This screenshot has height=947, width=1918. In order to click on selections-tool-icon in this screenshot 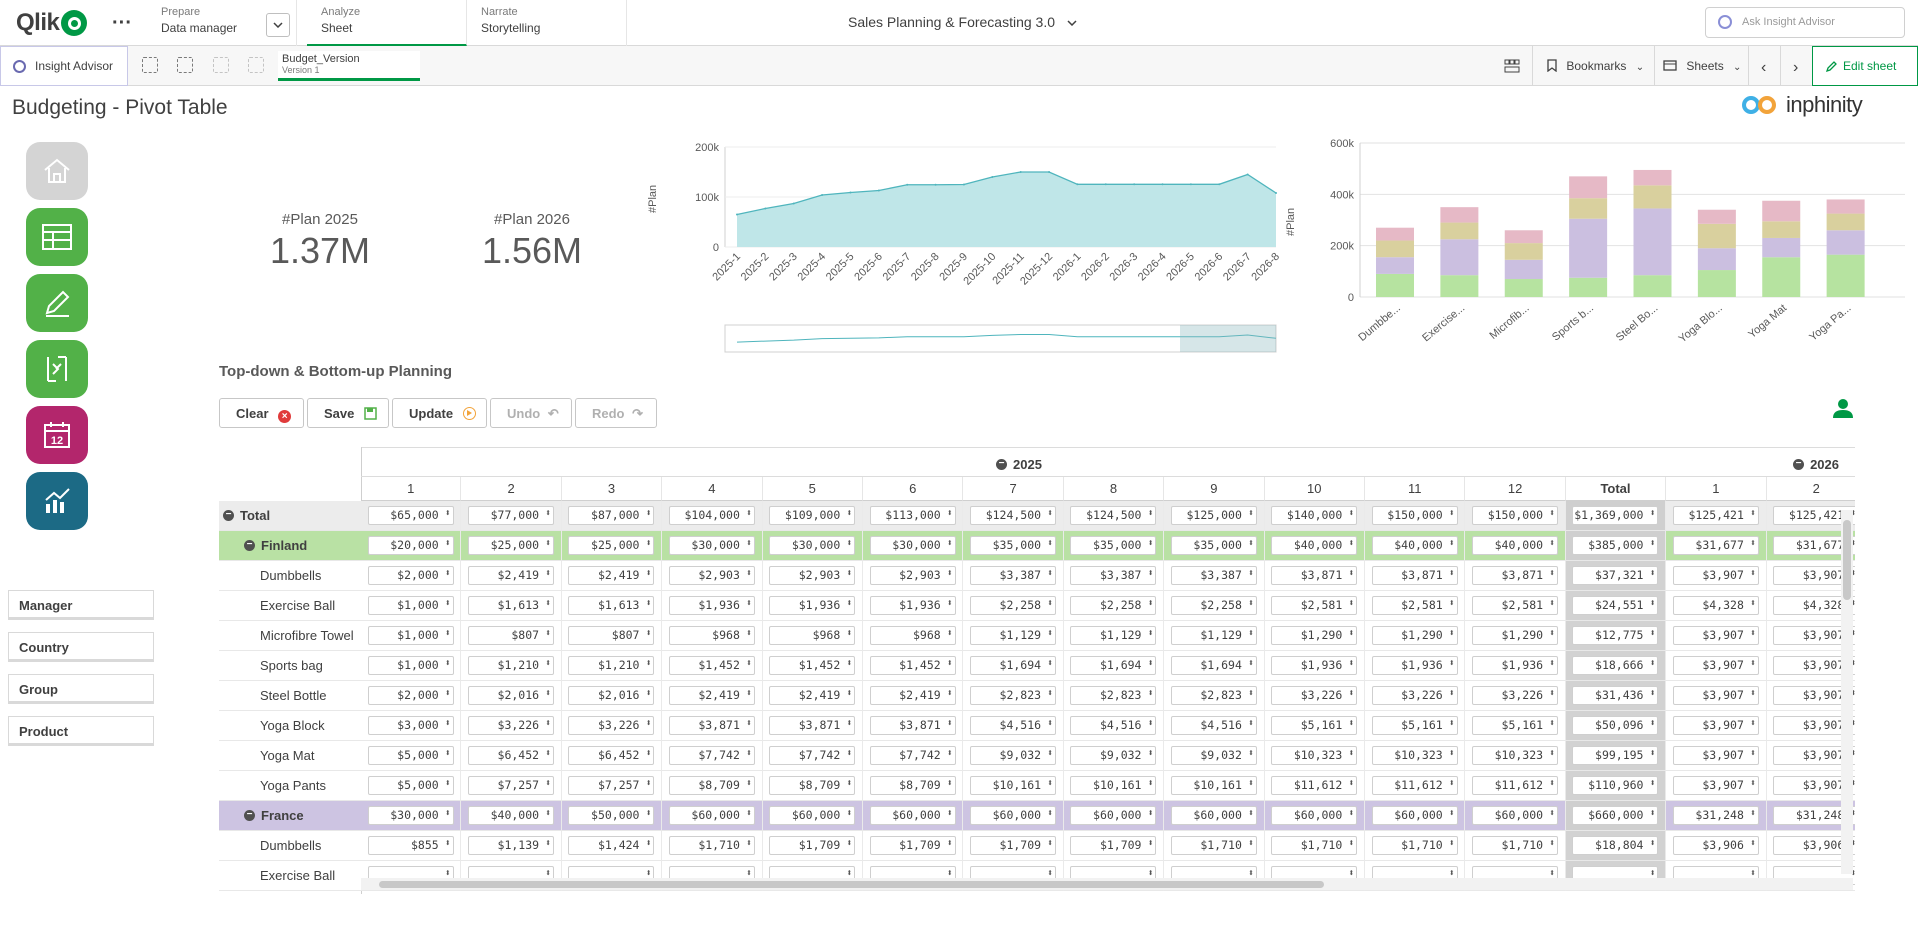, I will do `click(185, 65)`.